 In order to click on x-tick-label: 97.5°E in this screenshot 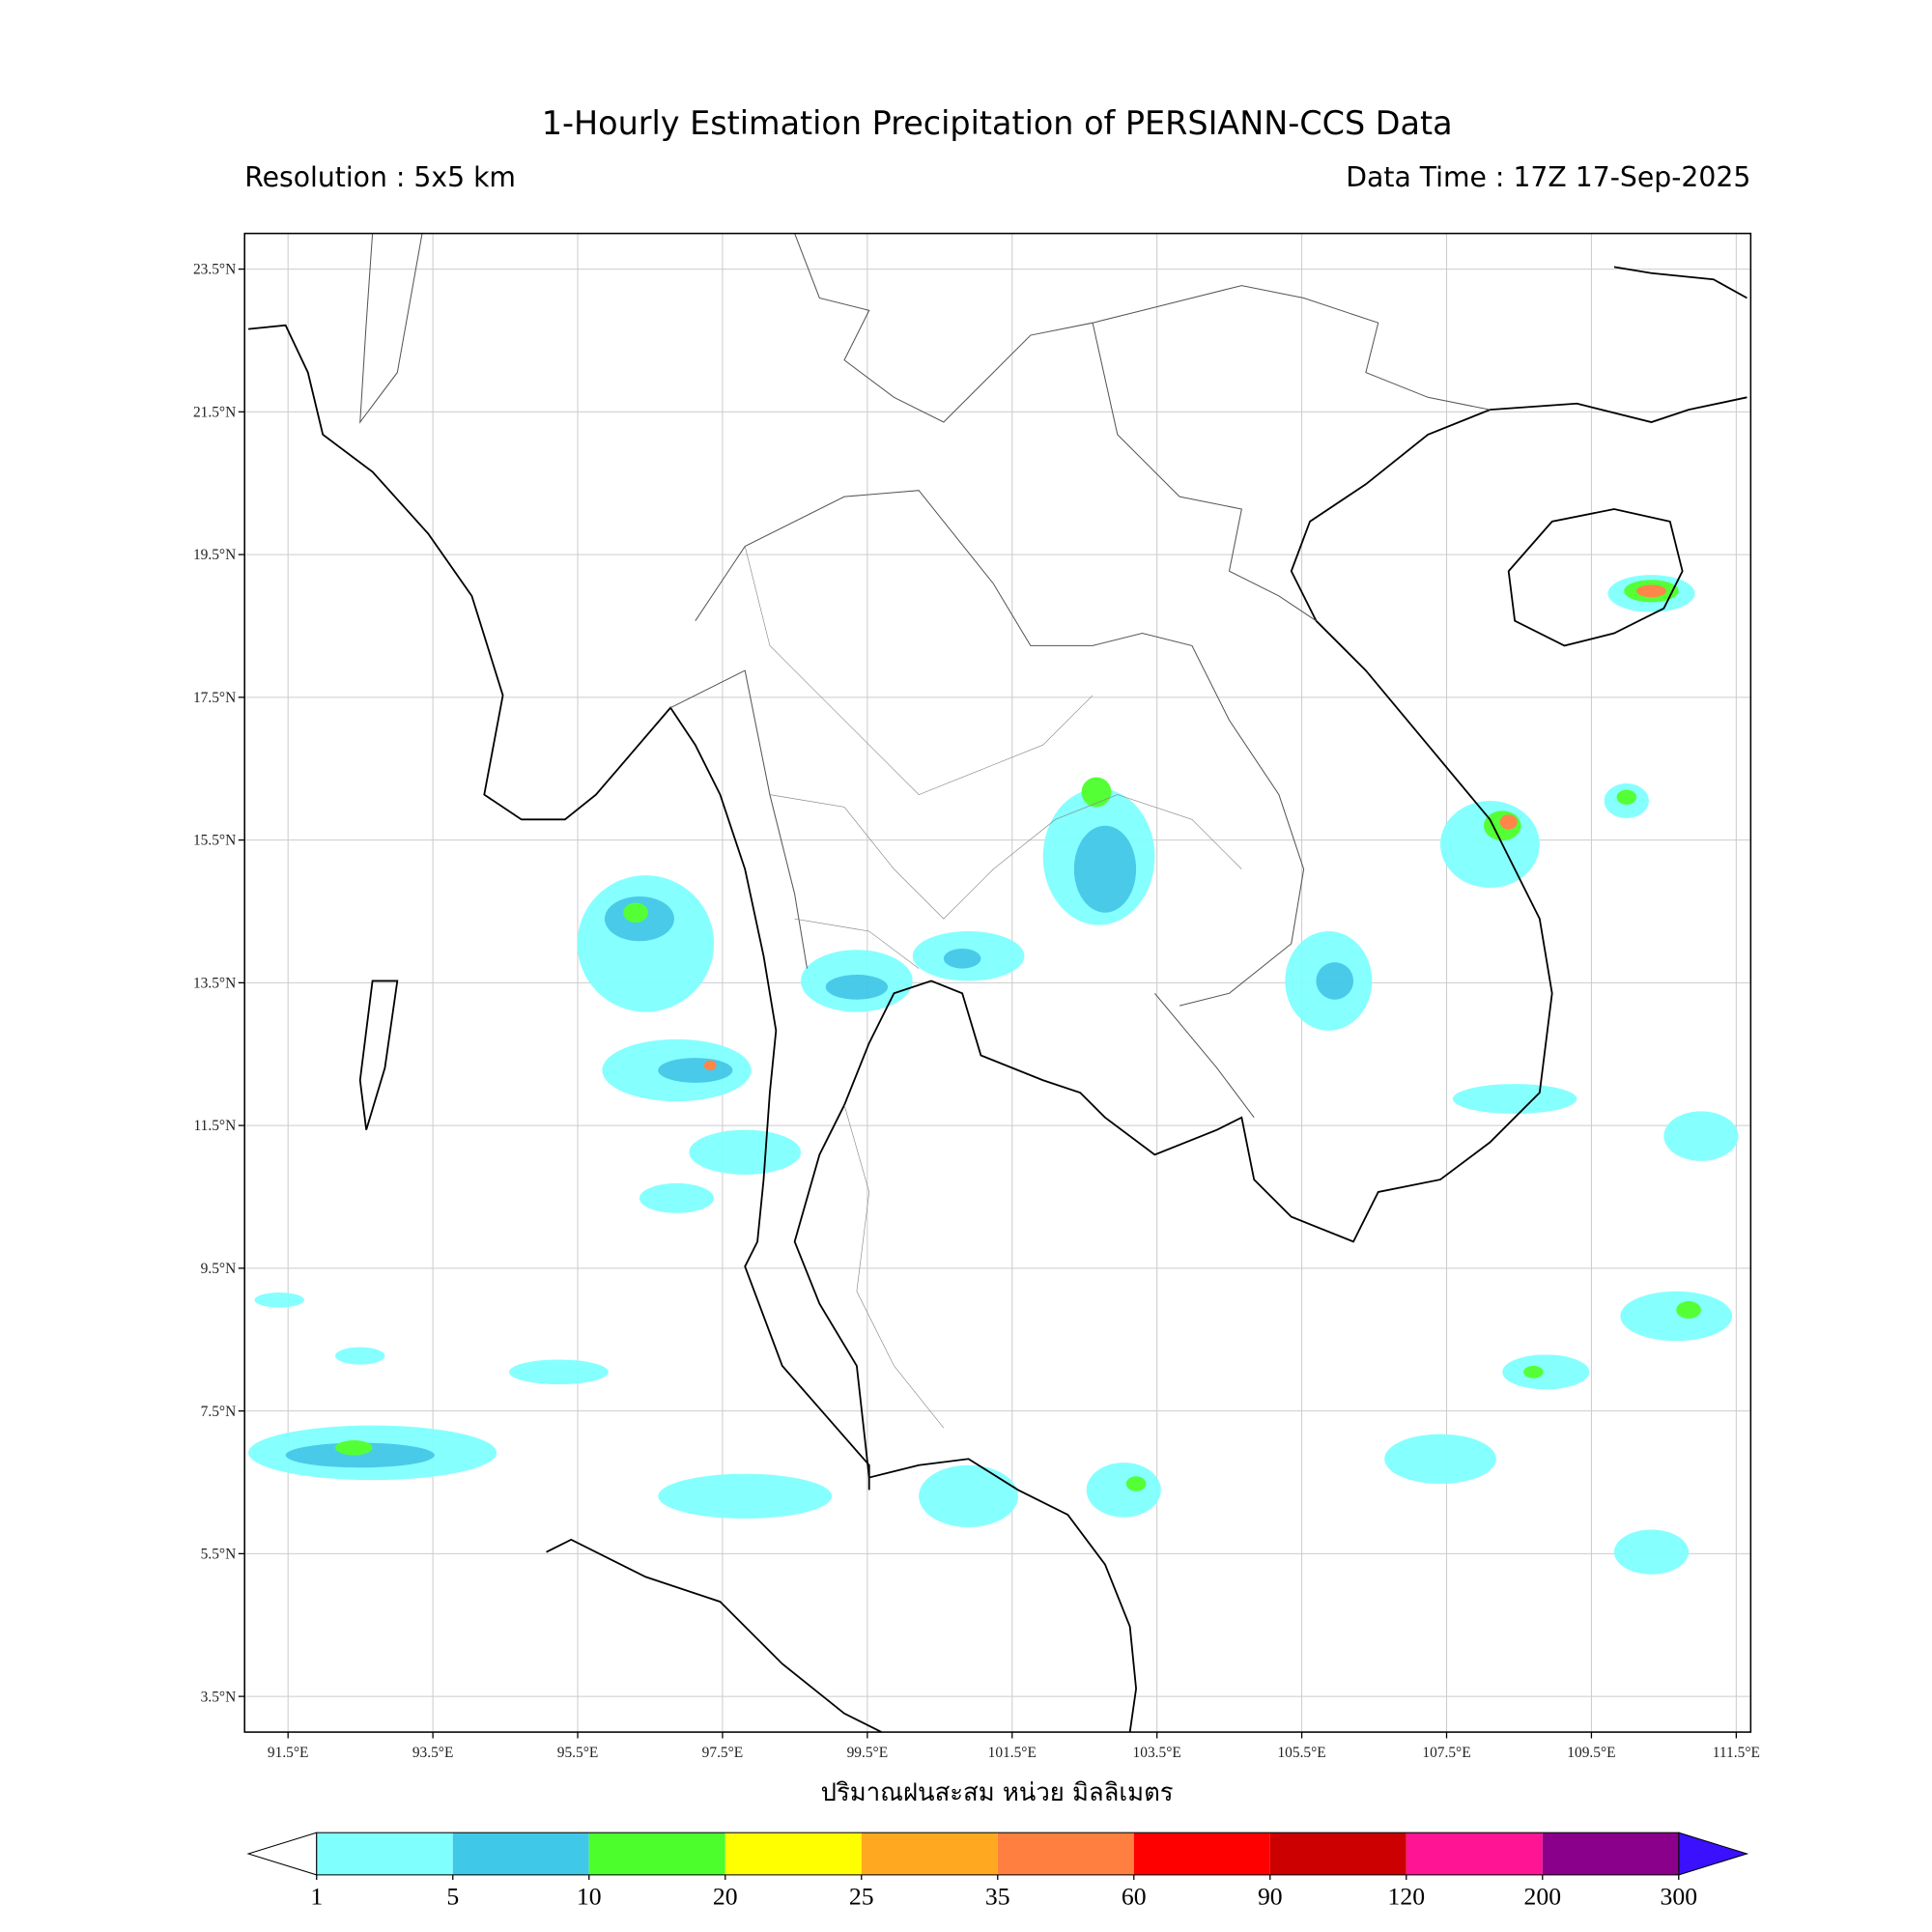, I will do `click(723, 1753)`.